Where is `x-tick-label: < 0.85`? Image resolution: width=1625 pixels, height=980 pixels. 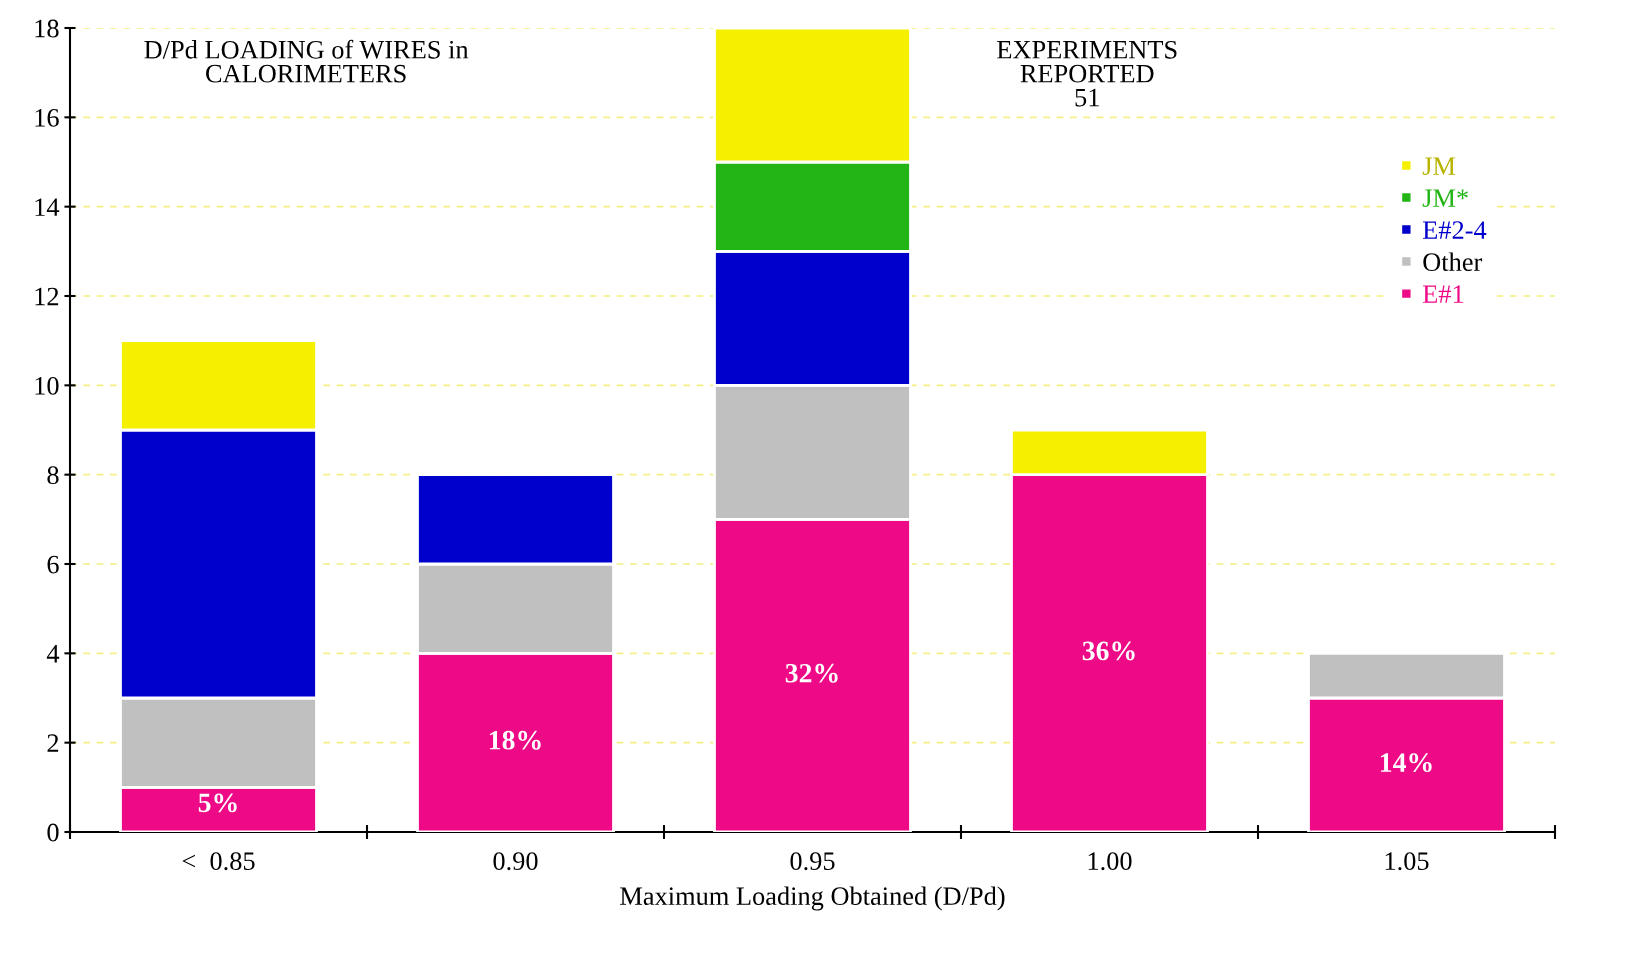
x-tick-label: < 0.85 is located at coordinates (218, 861).